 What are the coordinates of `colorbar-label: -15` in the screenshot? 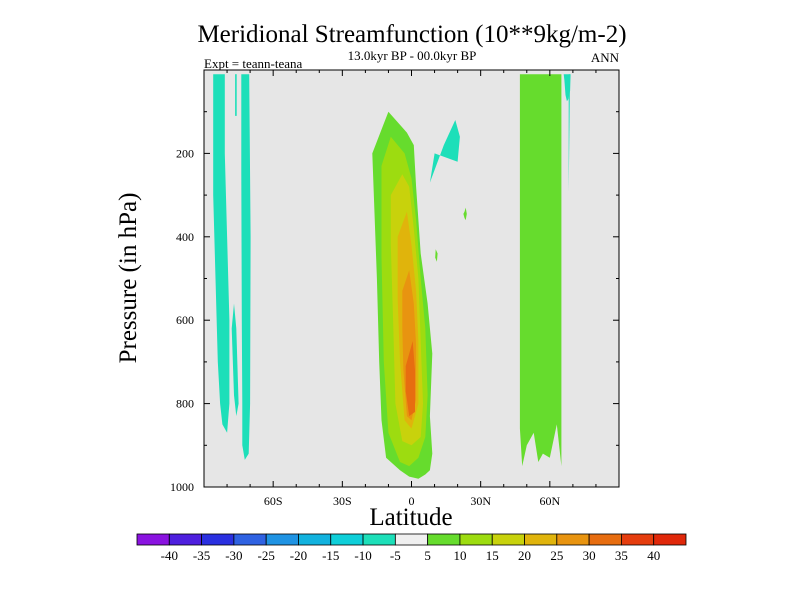 It's located at (330, 555).